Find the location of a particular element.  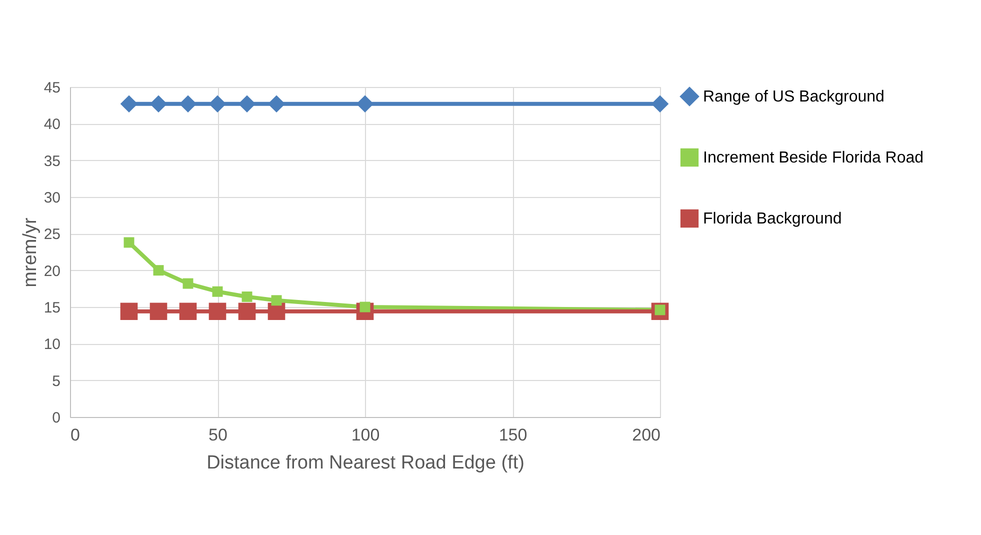

y-tick-label: 20 is located at coordinates (52, 271).